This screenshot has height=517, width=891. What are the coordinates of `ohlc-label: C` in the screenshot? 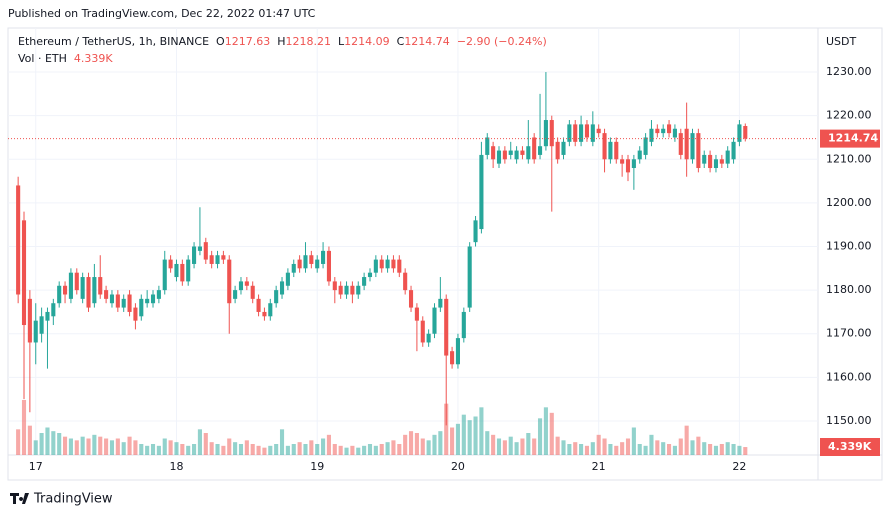 It's located at (400, 41).